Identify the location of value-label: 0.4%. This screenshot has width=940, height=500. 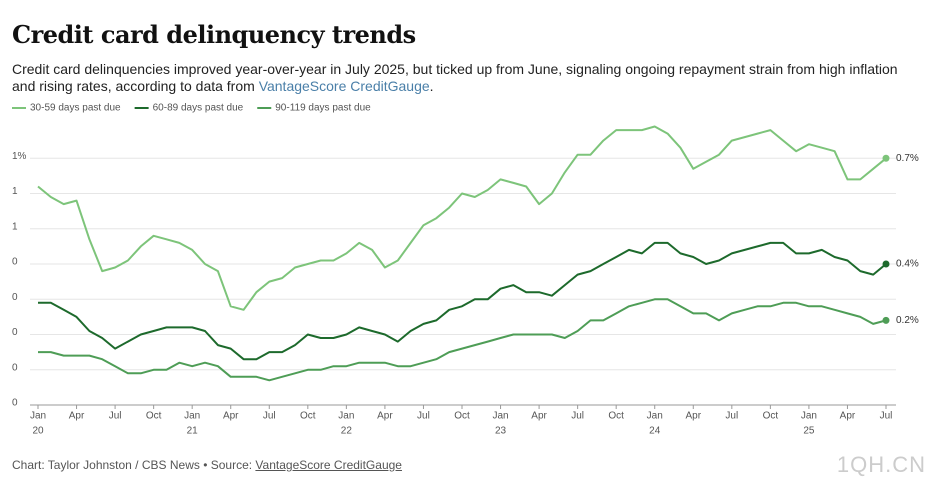
(907, 264).